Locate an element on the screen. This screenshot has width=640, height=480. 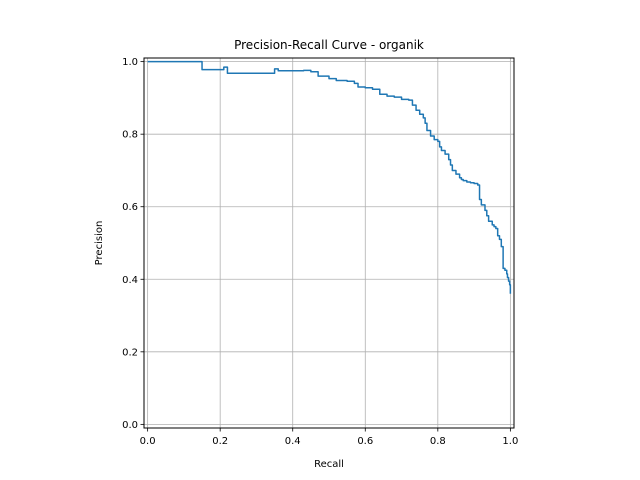
y-axis-ticks: 0.0 0.2 0.4 0.6 0.8 1.0 is located at coordinates (133, 244).